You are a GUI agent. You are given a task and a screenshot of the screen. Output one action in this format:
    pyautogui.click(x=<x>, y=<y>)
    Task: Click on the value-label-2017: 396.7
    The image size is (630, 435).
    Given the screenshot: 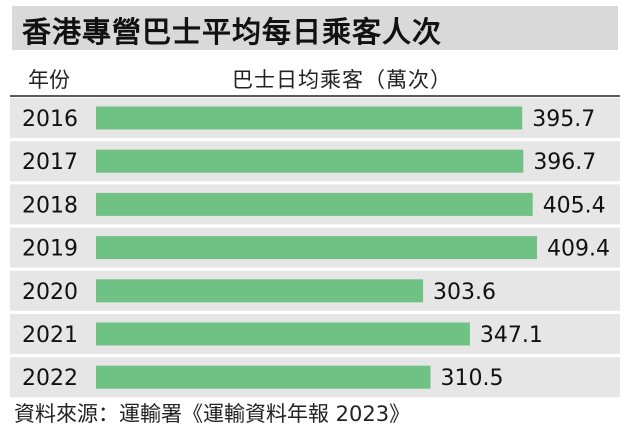 What is the action you would take?
    pyautogui.click(x=564, y=162)
    